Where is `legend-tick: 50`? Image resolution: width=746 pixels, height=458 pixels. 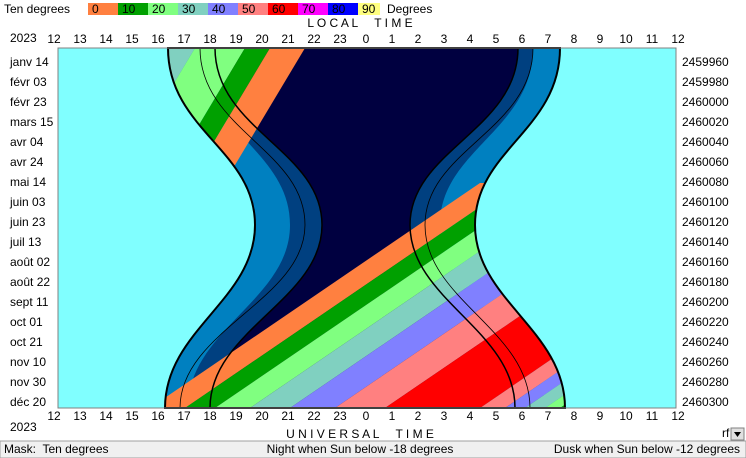
legend-tick: 50 is located at coordinates (249, 9).